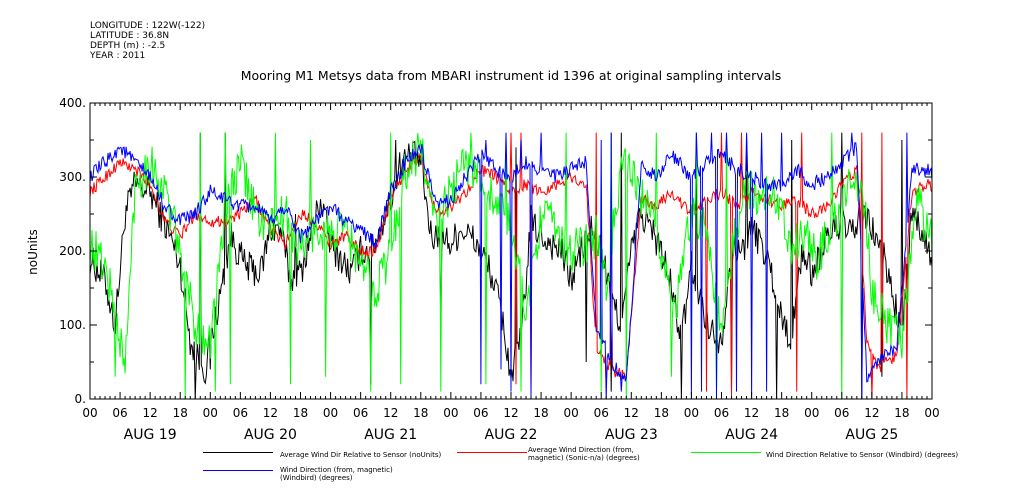  I want to click on x-day-label: AUG 20, so click(270, 435).